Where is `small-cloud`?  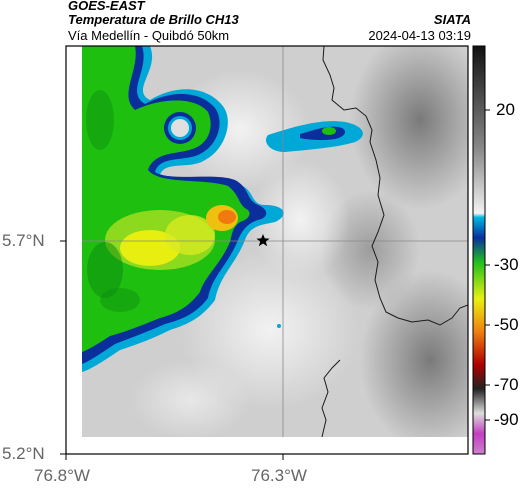
small-cloud is located at coordinates (314, 224).